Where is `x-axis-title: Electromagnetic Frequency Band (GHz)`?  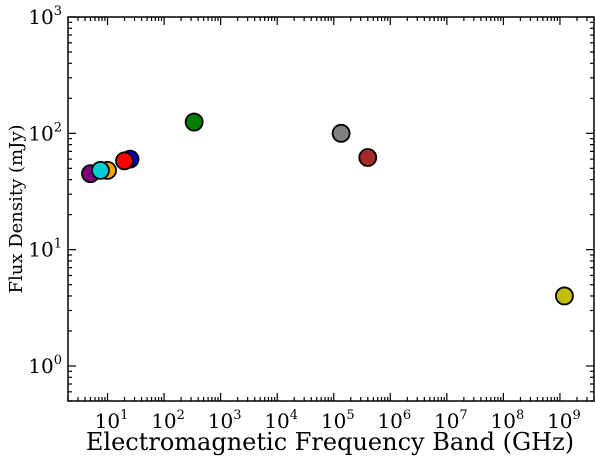 x-axis-title: Electromagnetic Frequency Band (GHz) is located at coordinates (330, 442).